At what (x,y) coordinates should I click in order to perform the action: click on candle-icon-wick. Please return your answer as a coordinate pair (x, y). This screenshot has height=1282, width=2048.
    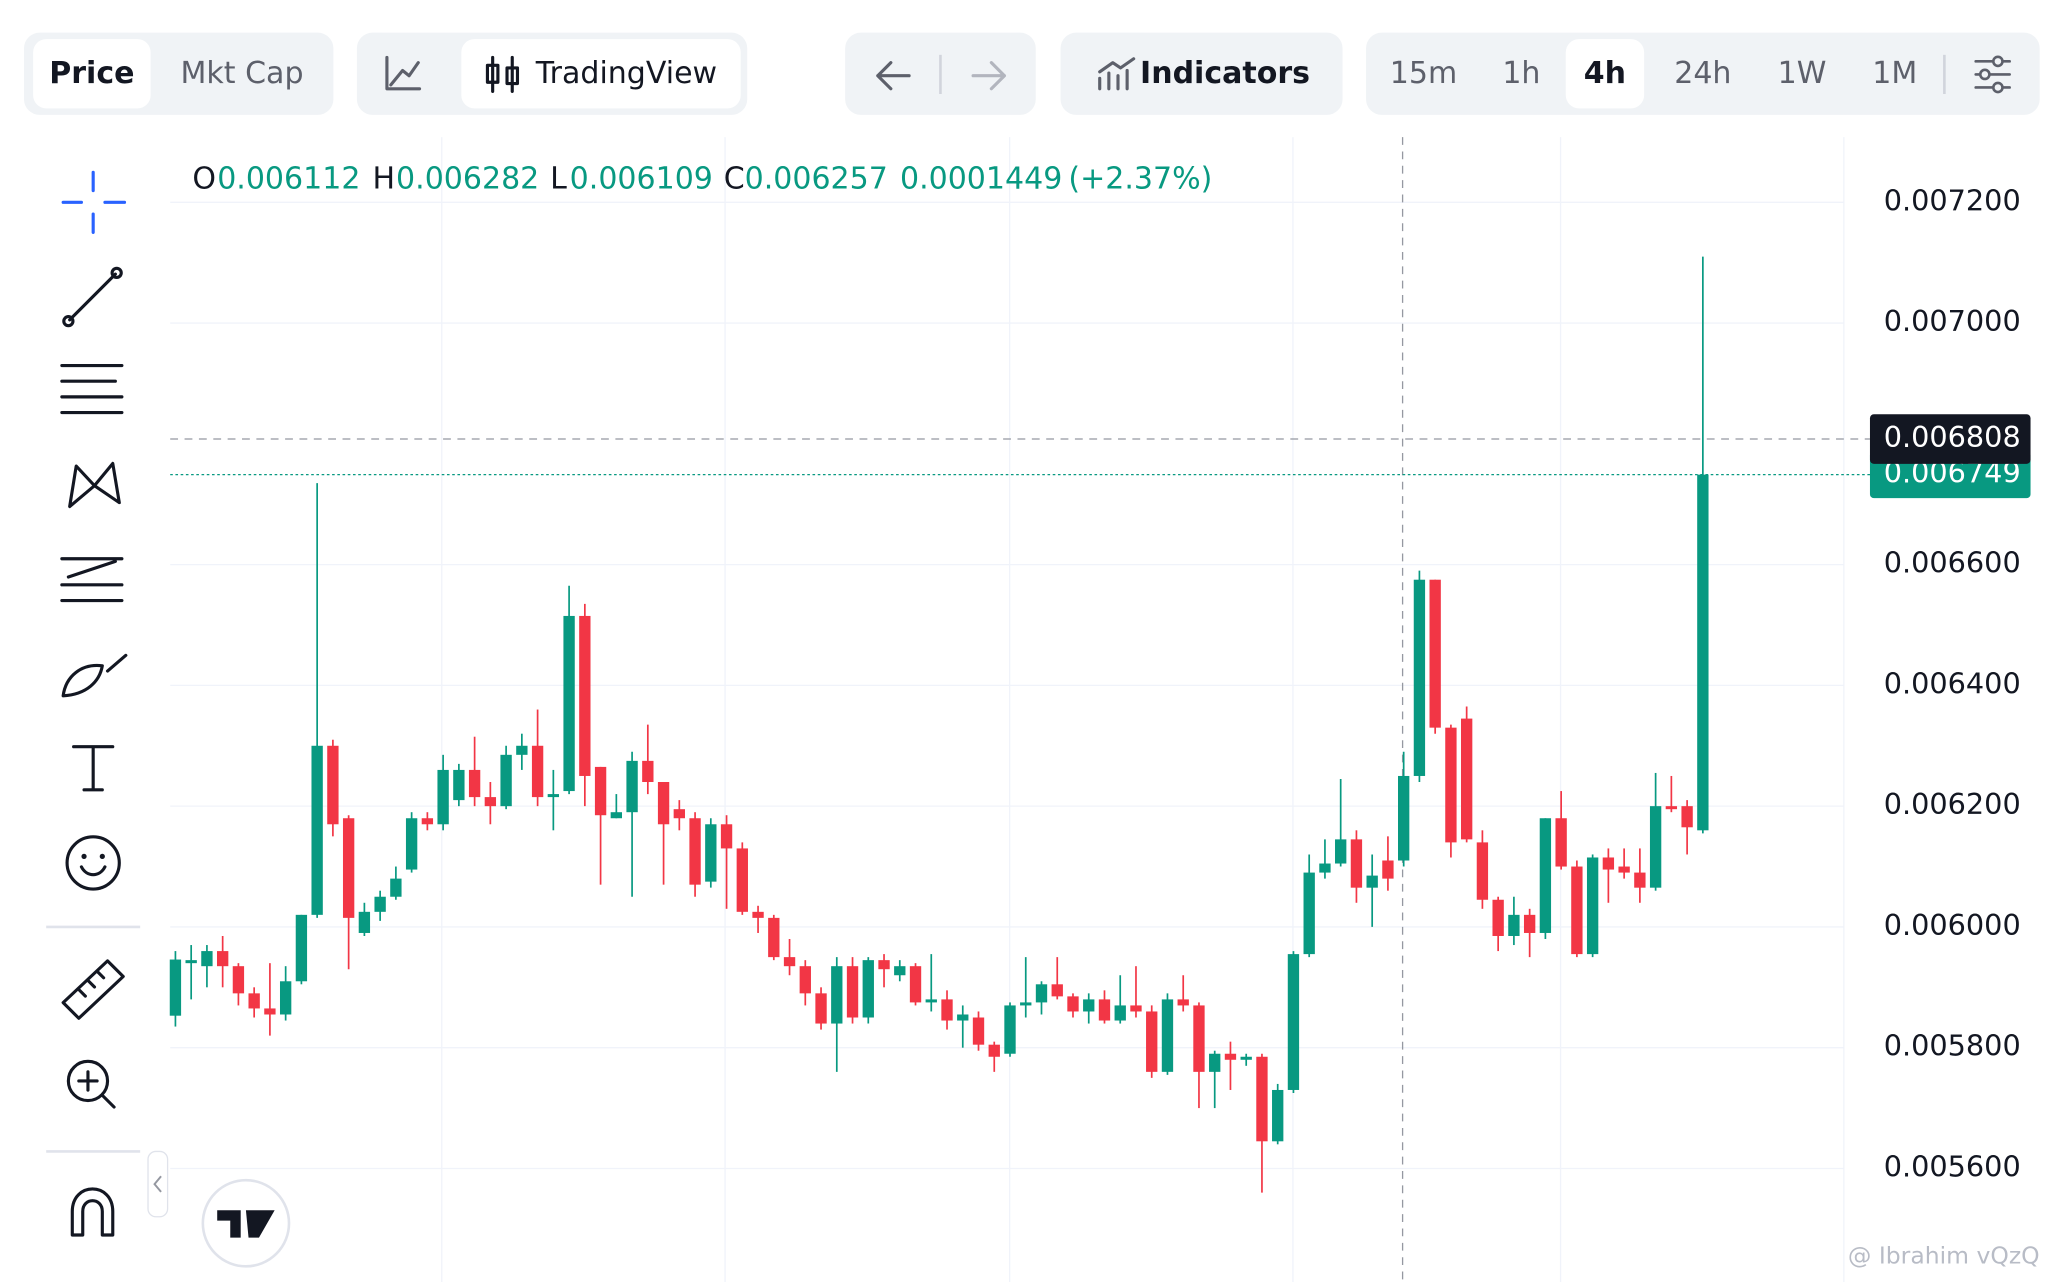
    Looking at the image, I should click on (502, 74).